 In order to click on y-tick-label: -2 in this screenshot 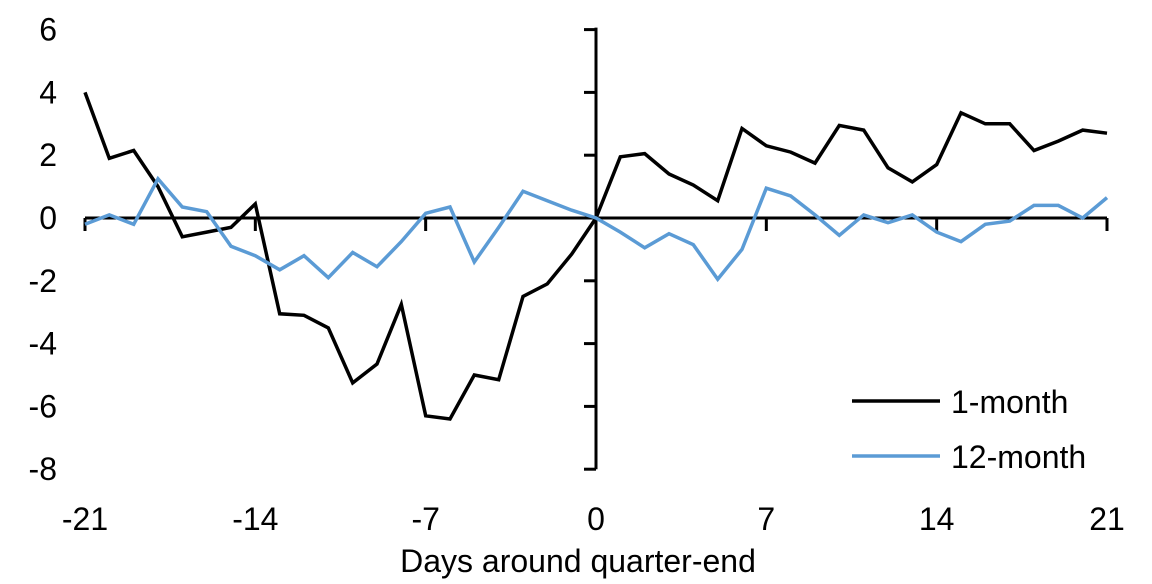, I will do `click(43, 281)`.